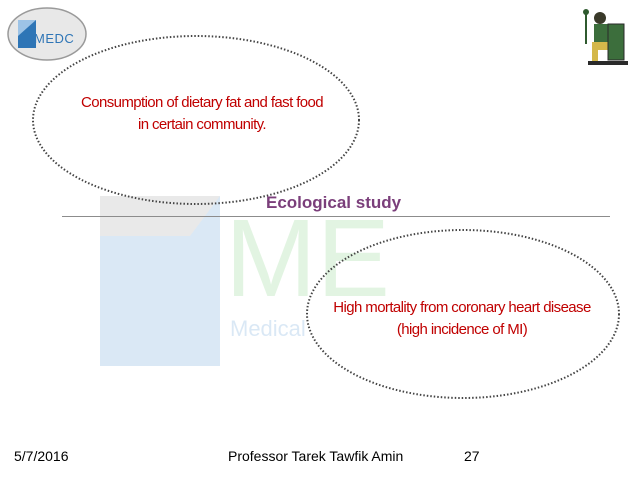 This screenshot has width=638, height=478. I want to click on pharaoh-figure-image, so click(605, 37).